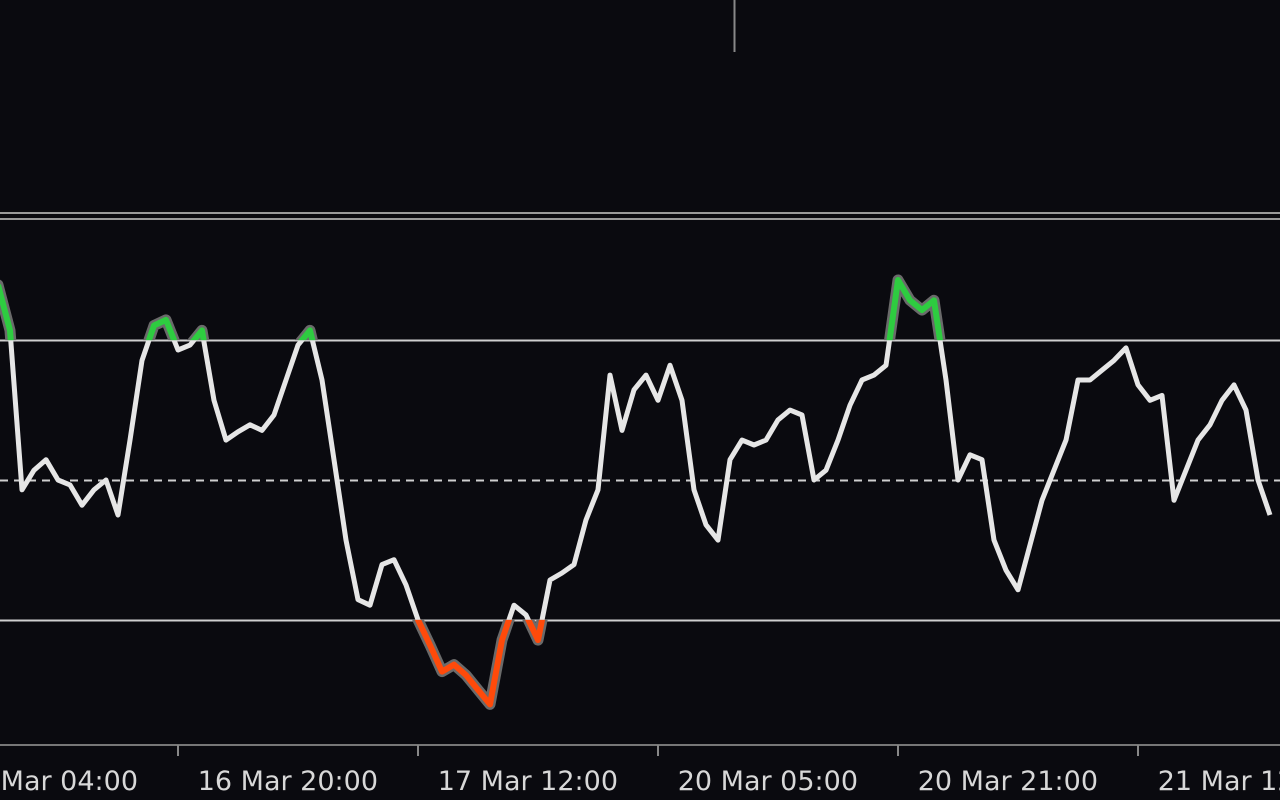 Image resolution: width=1280 pixels, height=800 pixels. I want to click on x-tick-label: 20 Mar 21:00, so click(1008, 781).